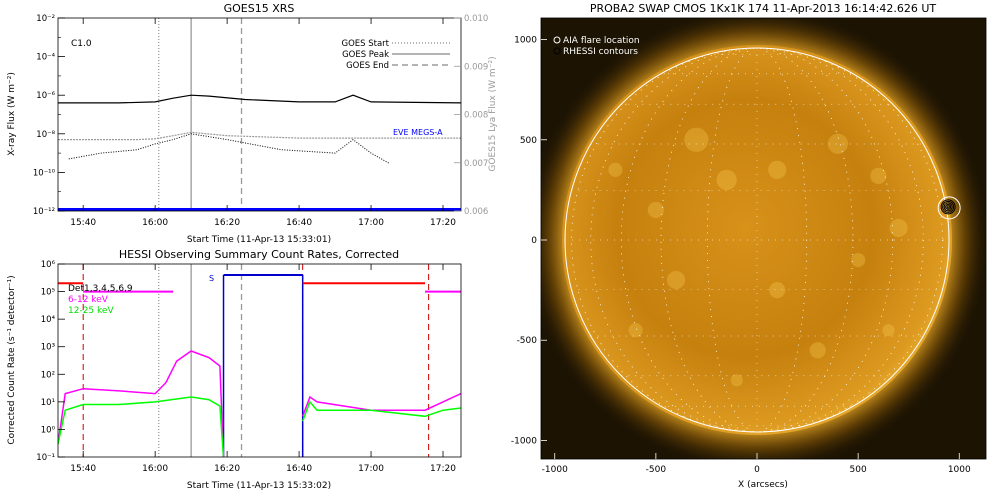 The image size is (1000, 500). What do you see at coordinates (259, 486) in the screenshot?
I see `hessi-xlabel: Start Time (11-Apr-13 15:33:02)` at bounding box center [259, 486].